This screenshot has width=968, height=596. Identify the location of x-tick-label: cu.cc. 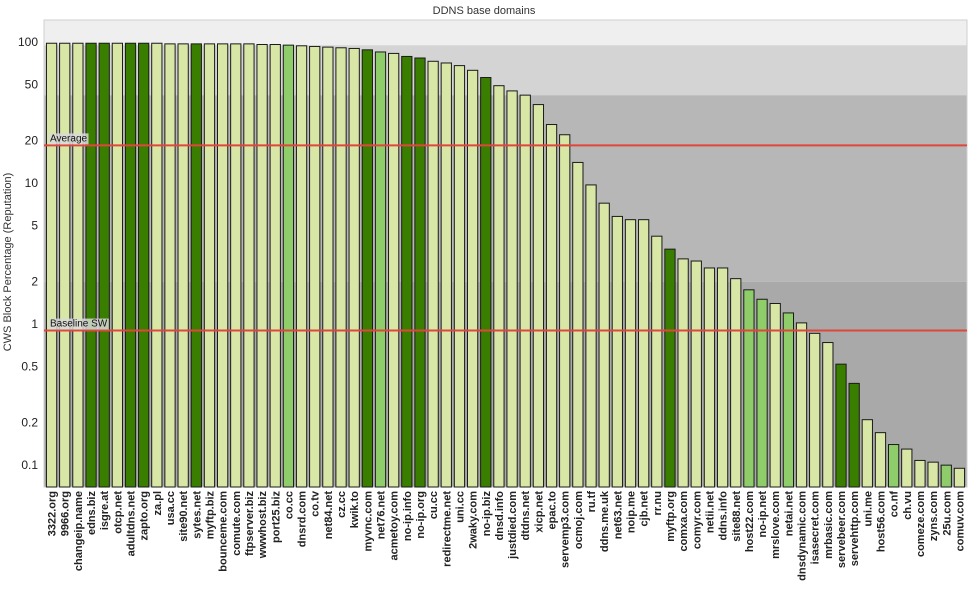
(434, 505).